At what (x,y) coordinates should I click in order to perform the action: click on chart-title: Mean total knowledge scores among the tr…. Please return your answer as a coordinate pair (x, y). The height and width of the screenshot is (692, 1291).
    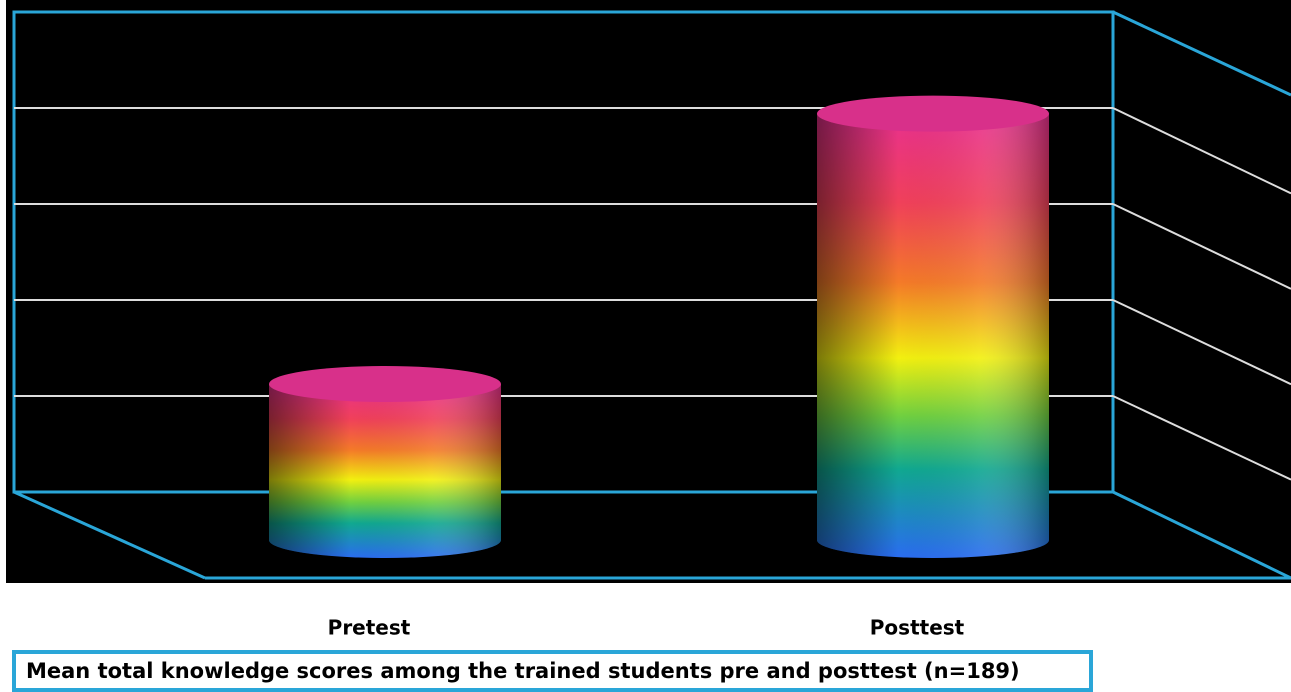
    Looking at the image, I should click on (523, 671).